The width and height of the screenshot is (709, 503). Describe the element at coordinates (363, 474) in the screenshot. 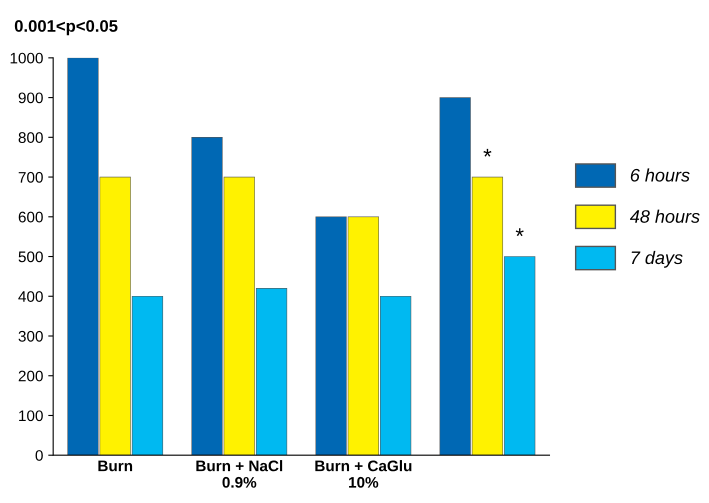

I see `x-tick-label: Burn + CaGlu 10%` at that location.